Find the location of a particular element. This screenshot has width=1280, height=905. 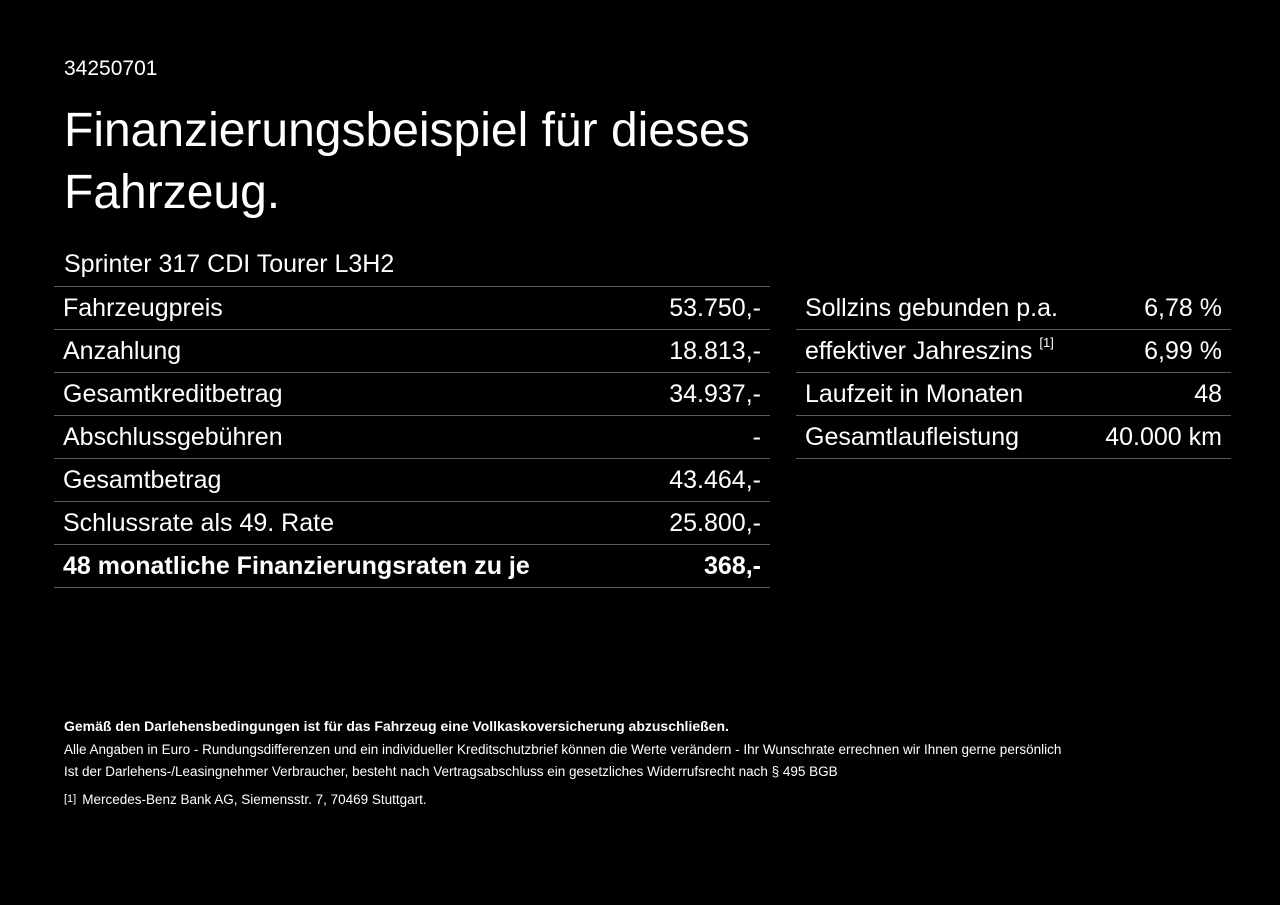

row-label: Gesamtlaufleistung is located at coordinates (941, 437).